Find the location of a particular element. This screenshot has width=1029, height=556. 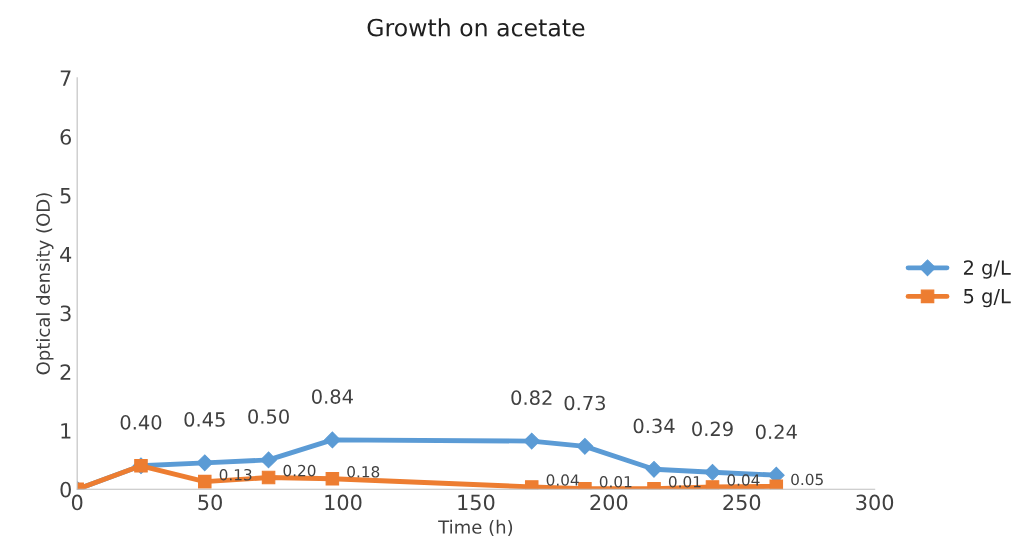

x-tick-label: 0 is located at coordinates (77, 502).